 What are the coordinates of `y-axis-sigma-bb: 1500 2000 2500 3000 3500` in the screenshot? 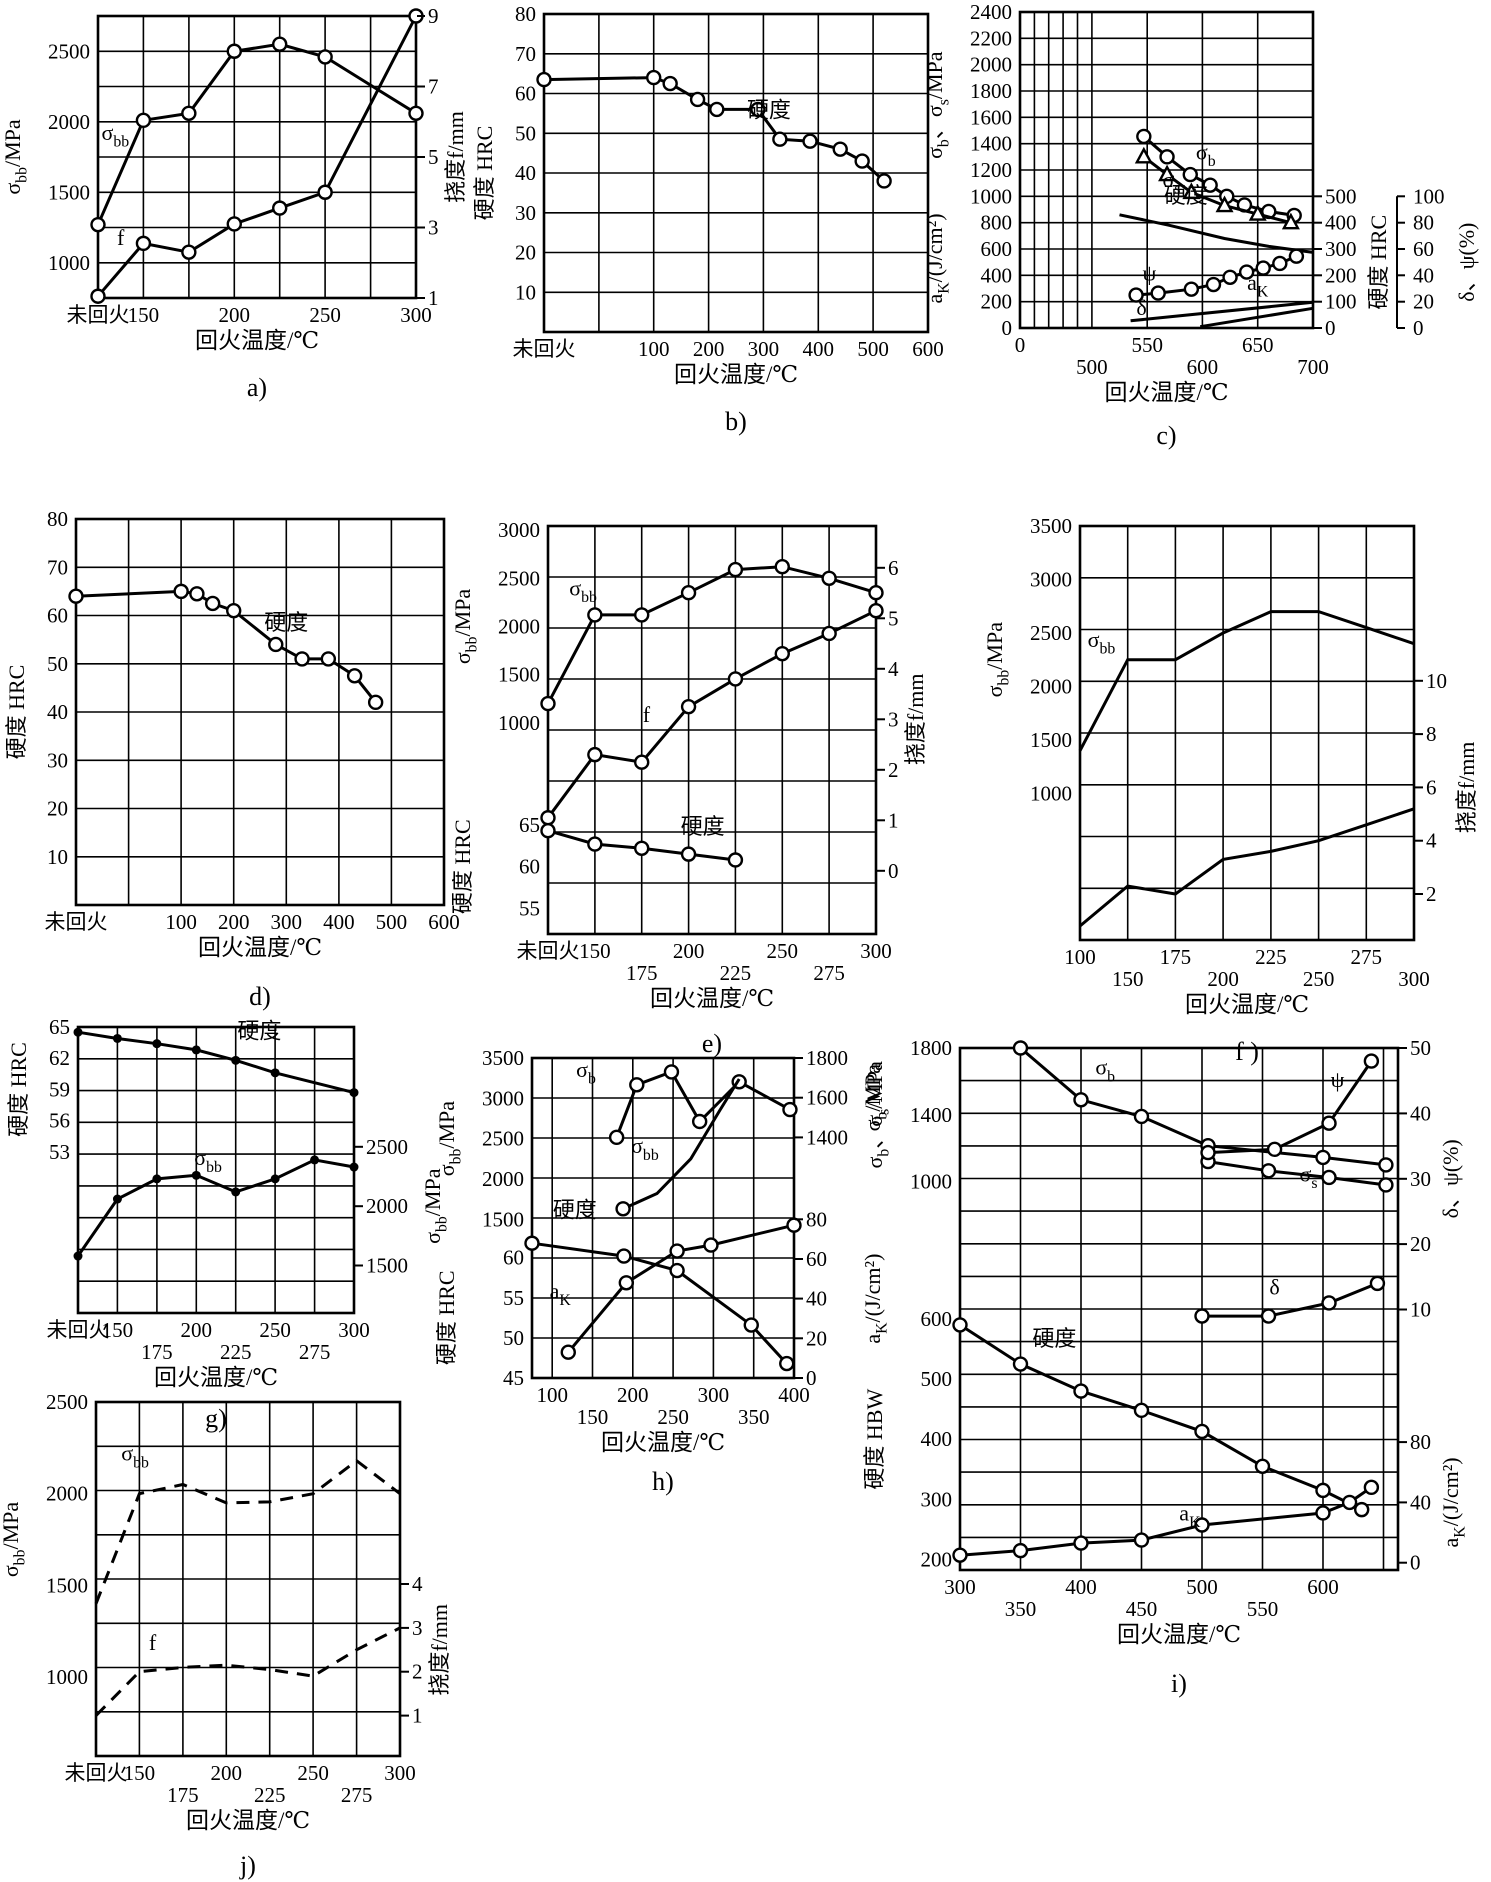 It's located at (503, 1138).